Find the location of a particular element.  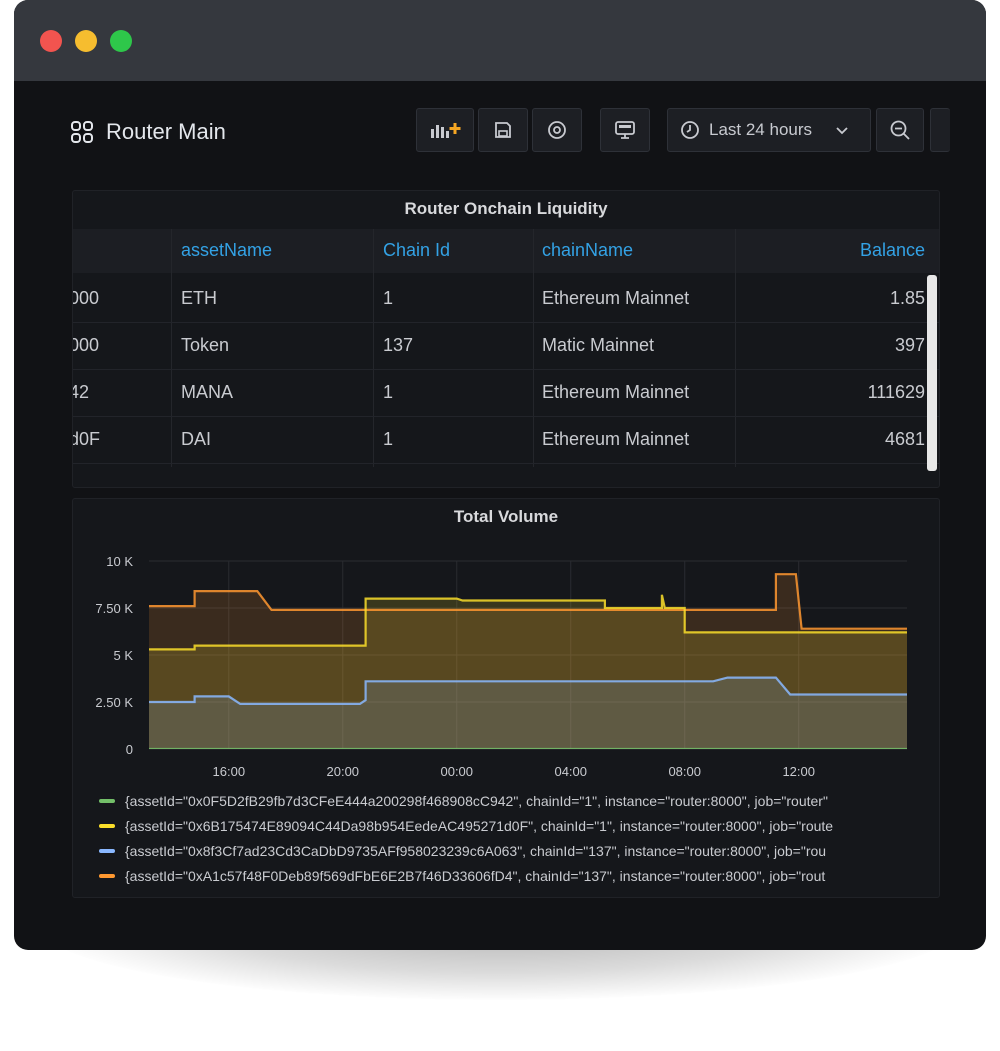

table-row: 42 MANA 1 Ethereum Mainnet 111629 is located at coordinates (506, 393).